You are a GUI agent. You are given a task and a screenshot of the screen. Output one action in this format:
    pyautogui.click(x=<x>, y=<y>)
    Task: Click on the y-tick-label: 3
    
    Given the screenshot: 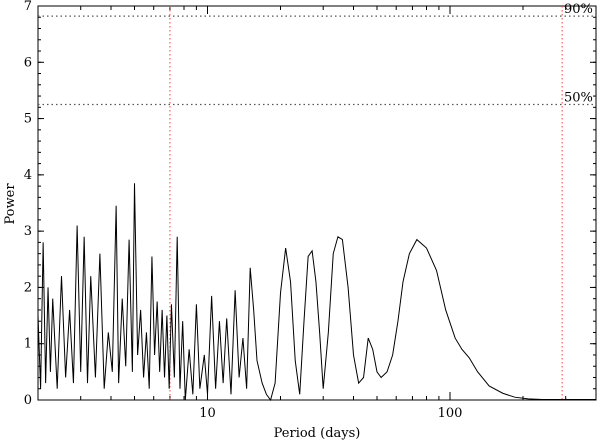 What is the action you would take?
    pyautogui.click(x=28, y=231)
    